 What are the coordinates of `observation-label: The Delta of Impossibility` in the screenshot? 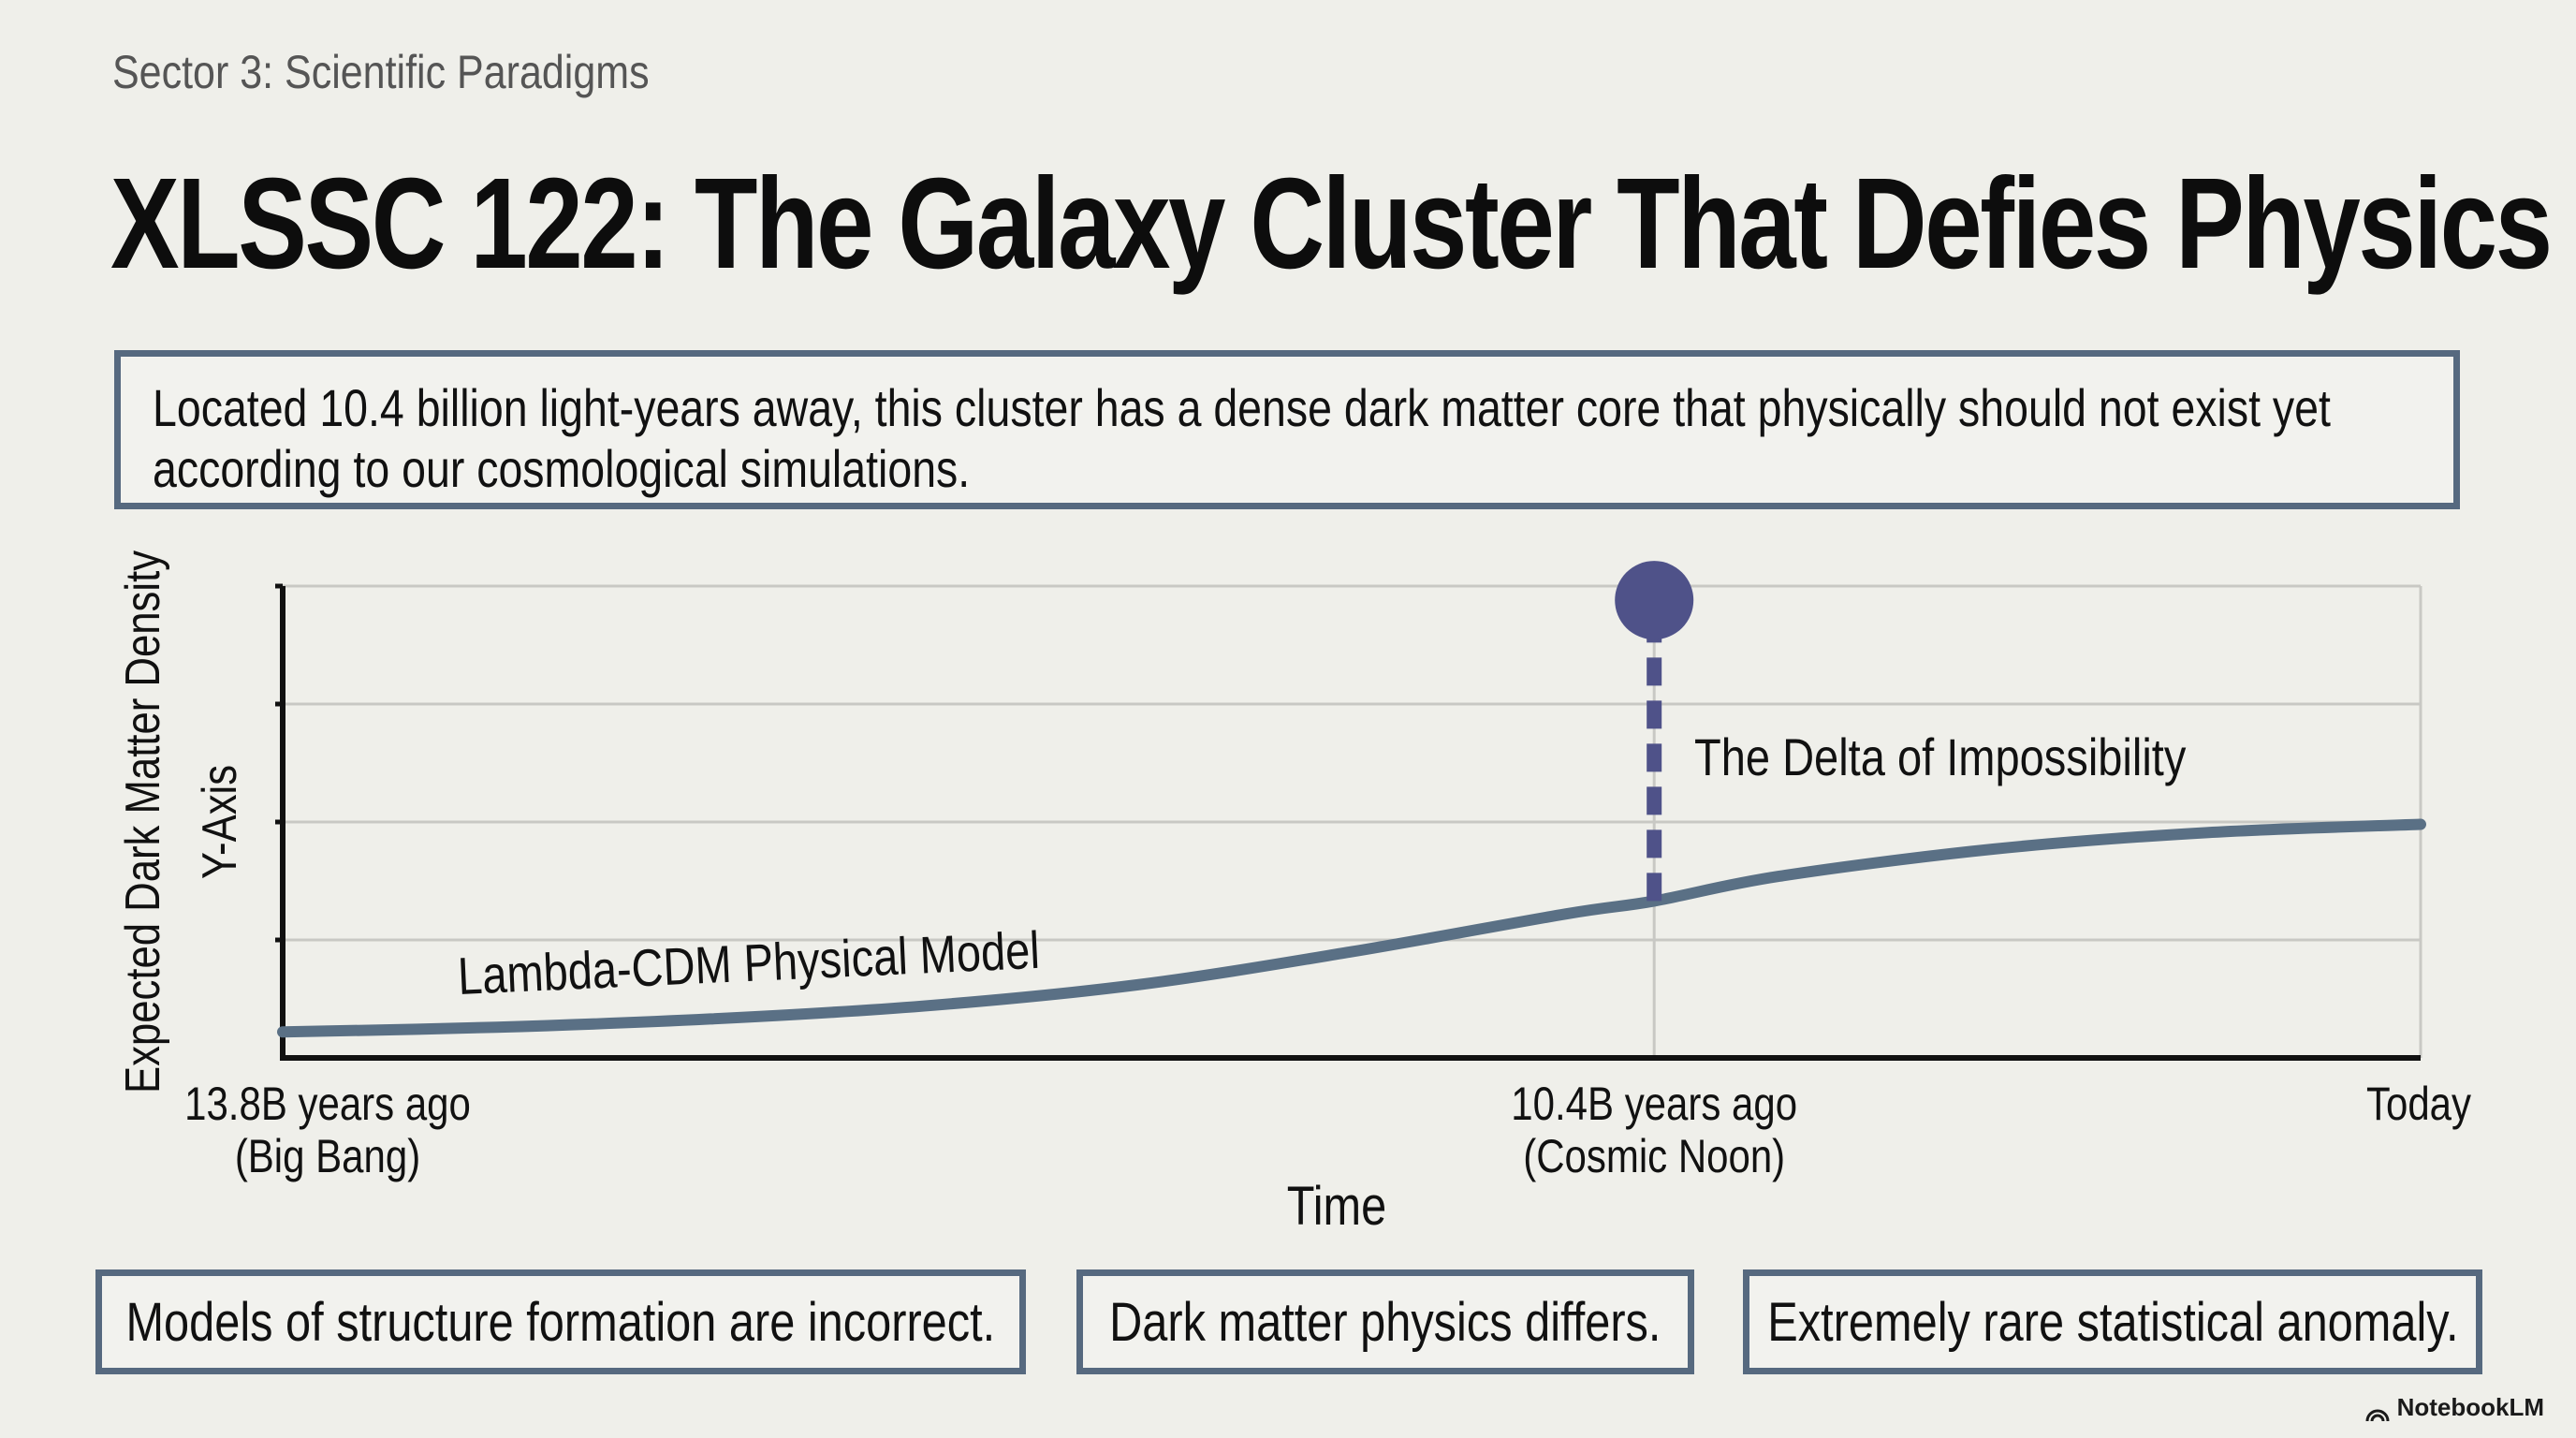 It's located at (1940, 756).